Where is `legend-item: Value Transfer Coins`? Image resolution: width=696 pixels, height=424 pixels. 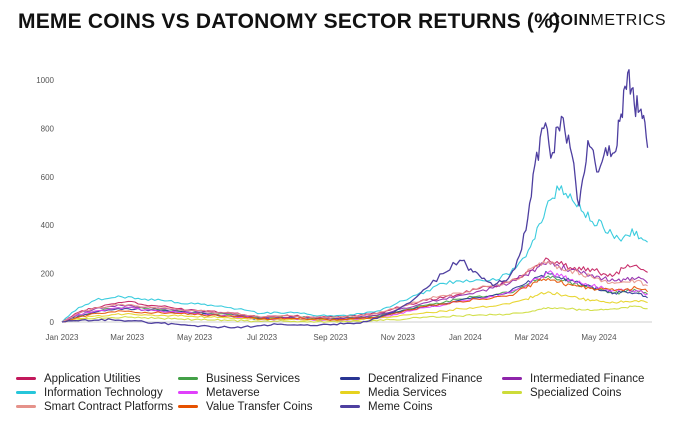 legend-item: Value Transfer Coins is located at coordinates (259, 406).